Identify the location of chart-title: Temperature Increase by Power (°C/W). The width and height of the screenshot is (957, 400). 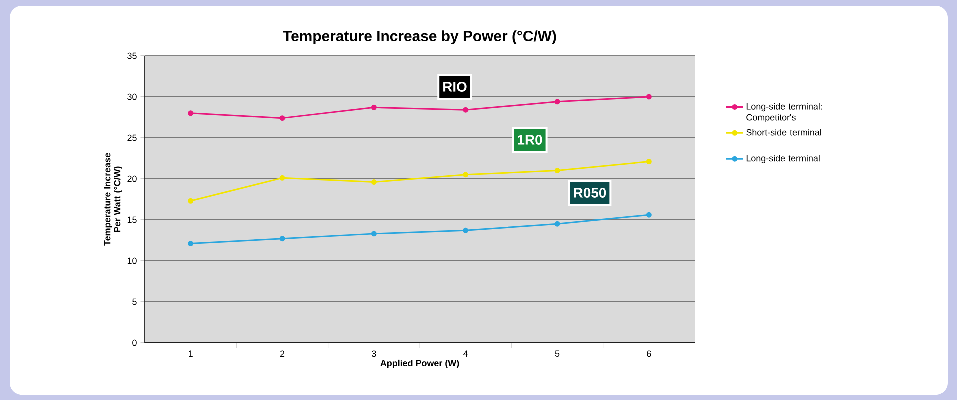
(419, 37).